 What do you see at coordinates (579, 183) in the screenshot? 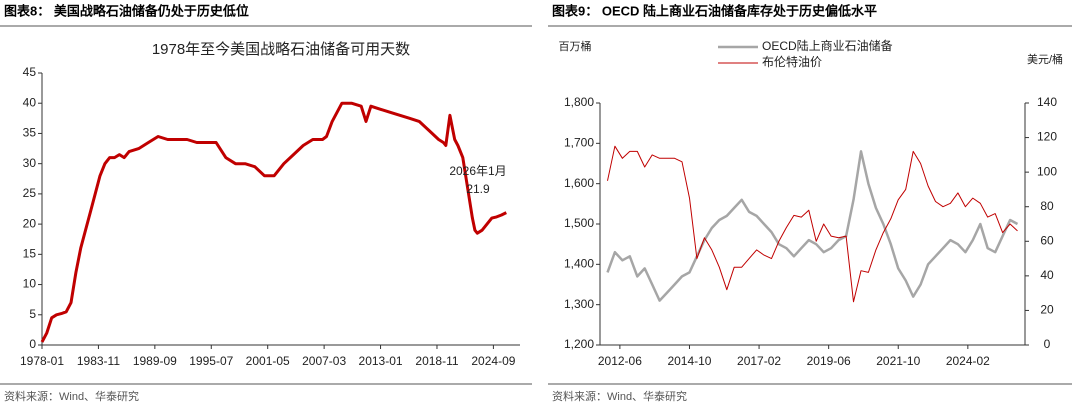
I see `y-tick-label: 1,600` at bounding box center [579, 183].